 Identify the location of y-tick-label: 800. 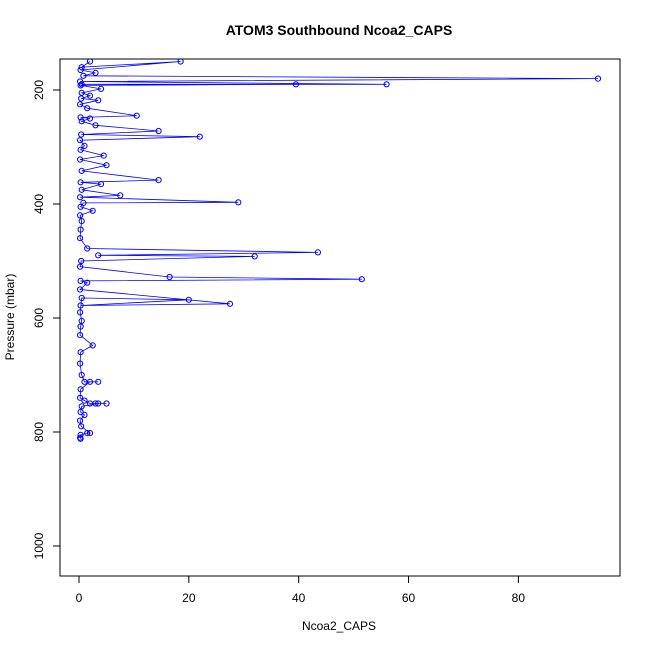
(39, 432).